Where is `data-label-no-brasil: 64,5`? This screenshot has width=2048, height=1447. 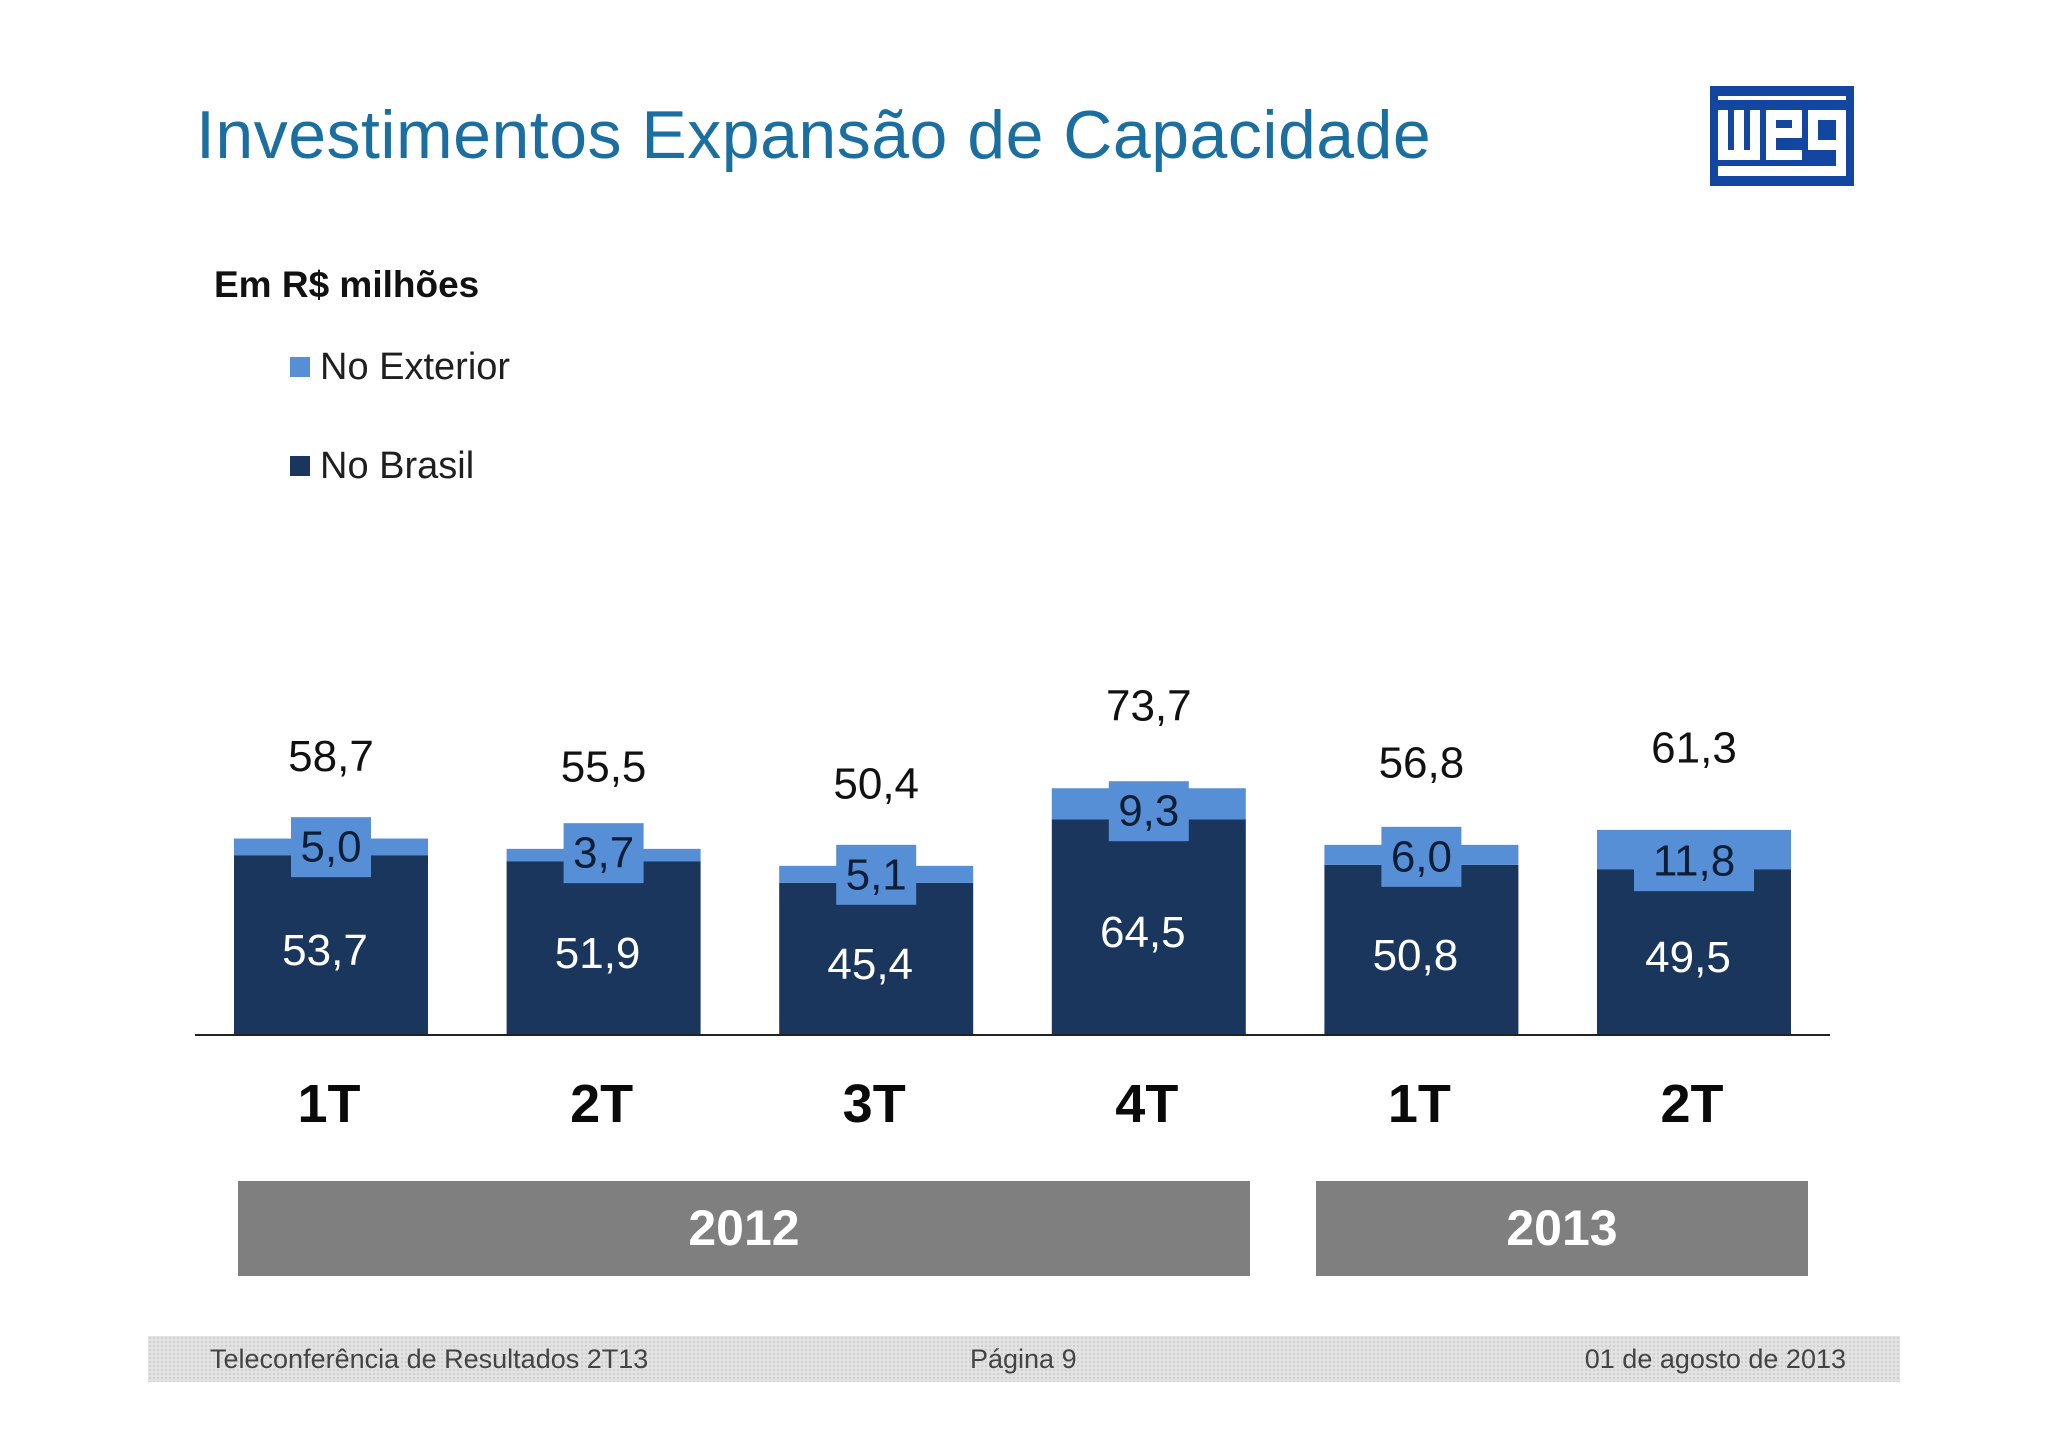 data-label-no-brasil: 64,5 is located at coordinates (1143, 932).